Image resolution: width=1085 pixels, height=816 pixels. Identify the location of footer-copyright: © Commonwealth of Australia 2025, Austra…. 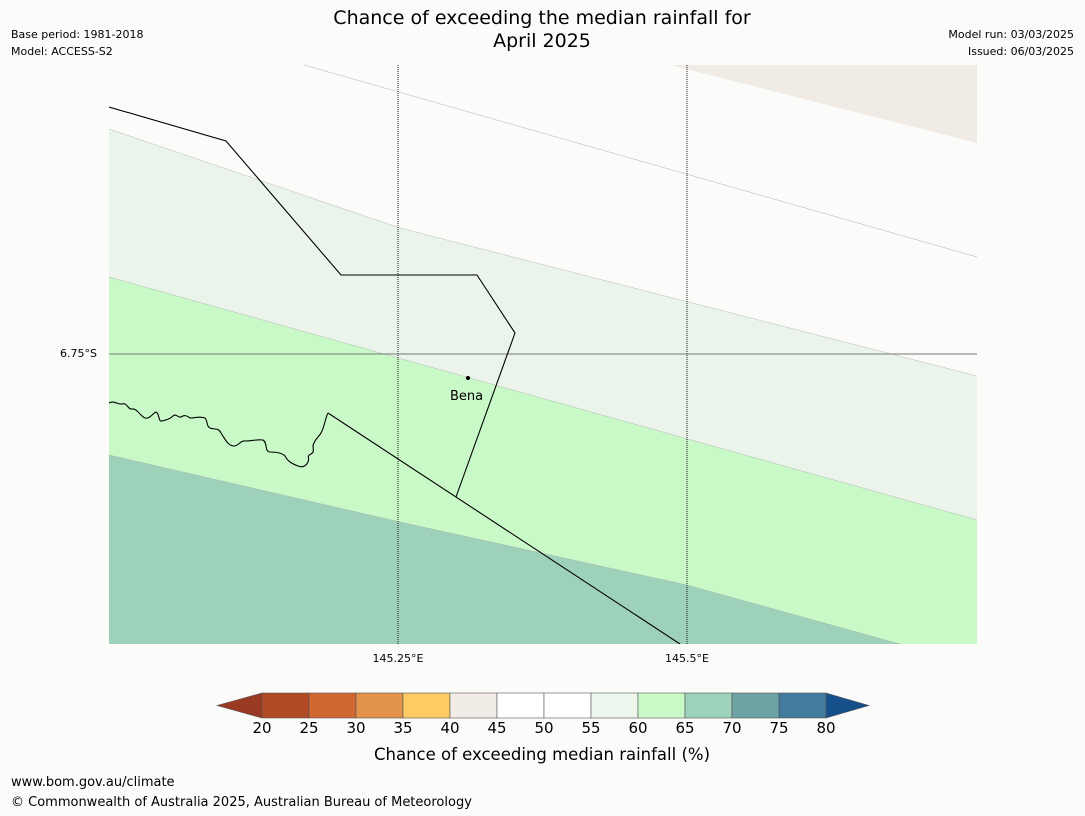
(241, 802).